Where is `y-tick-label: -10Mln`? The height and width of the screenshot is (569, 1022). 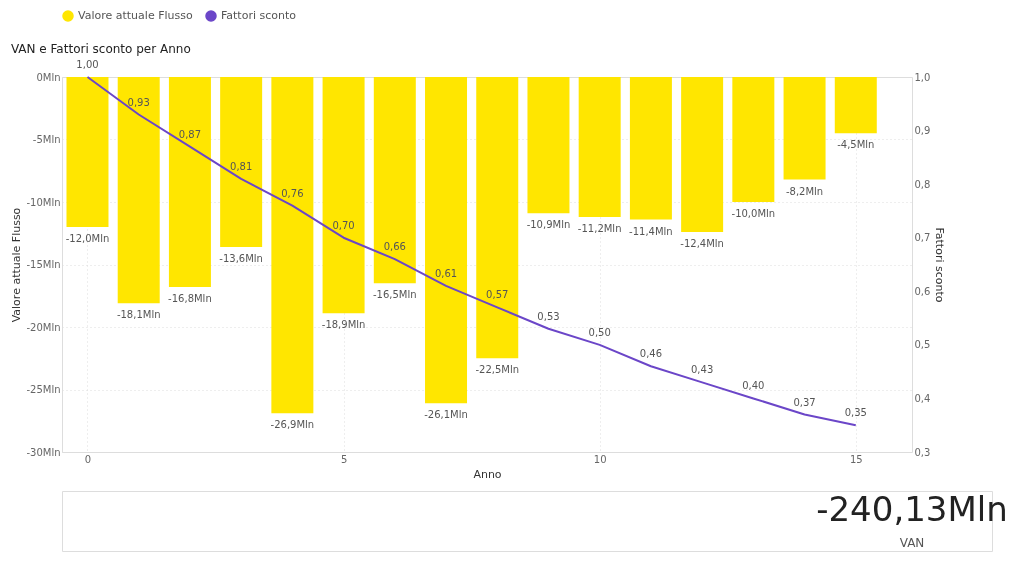 y-tick-label: -10Mln is located at coordinates (43, 202).